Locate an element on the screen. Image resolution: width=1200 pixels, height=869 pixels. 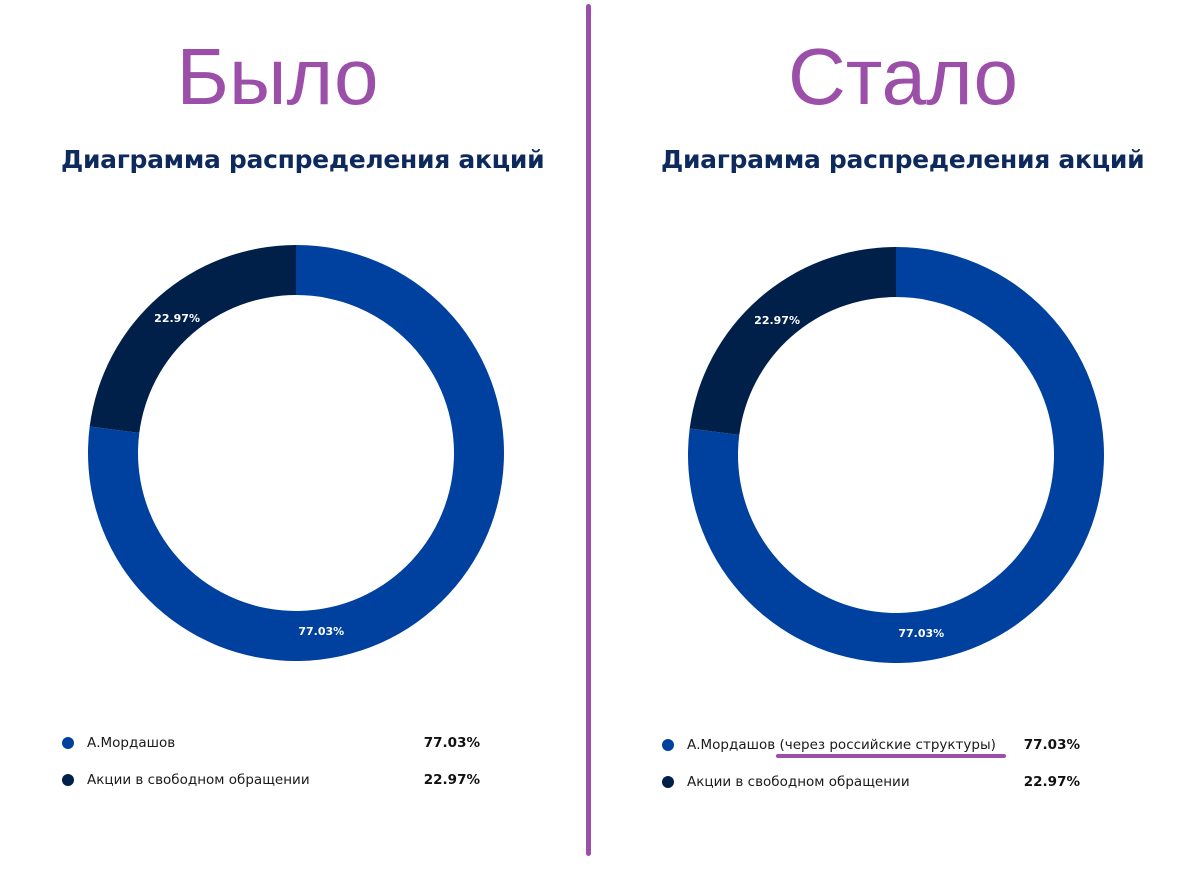
vertical-divider is located at coordinates (588, 430).